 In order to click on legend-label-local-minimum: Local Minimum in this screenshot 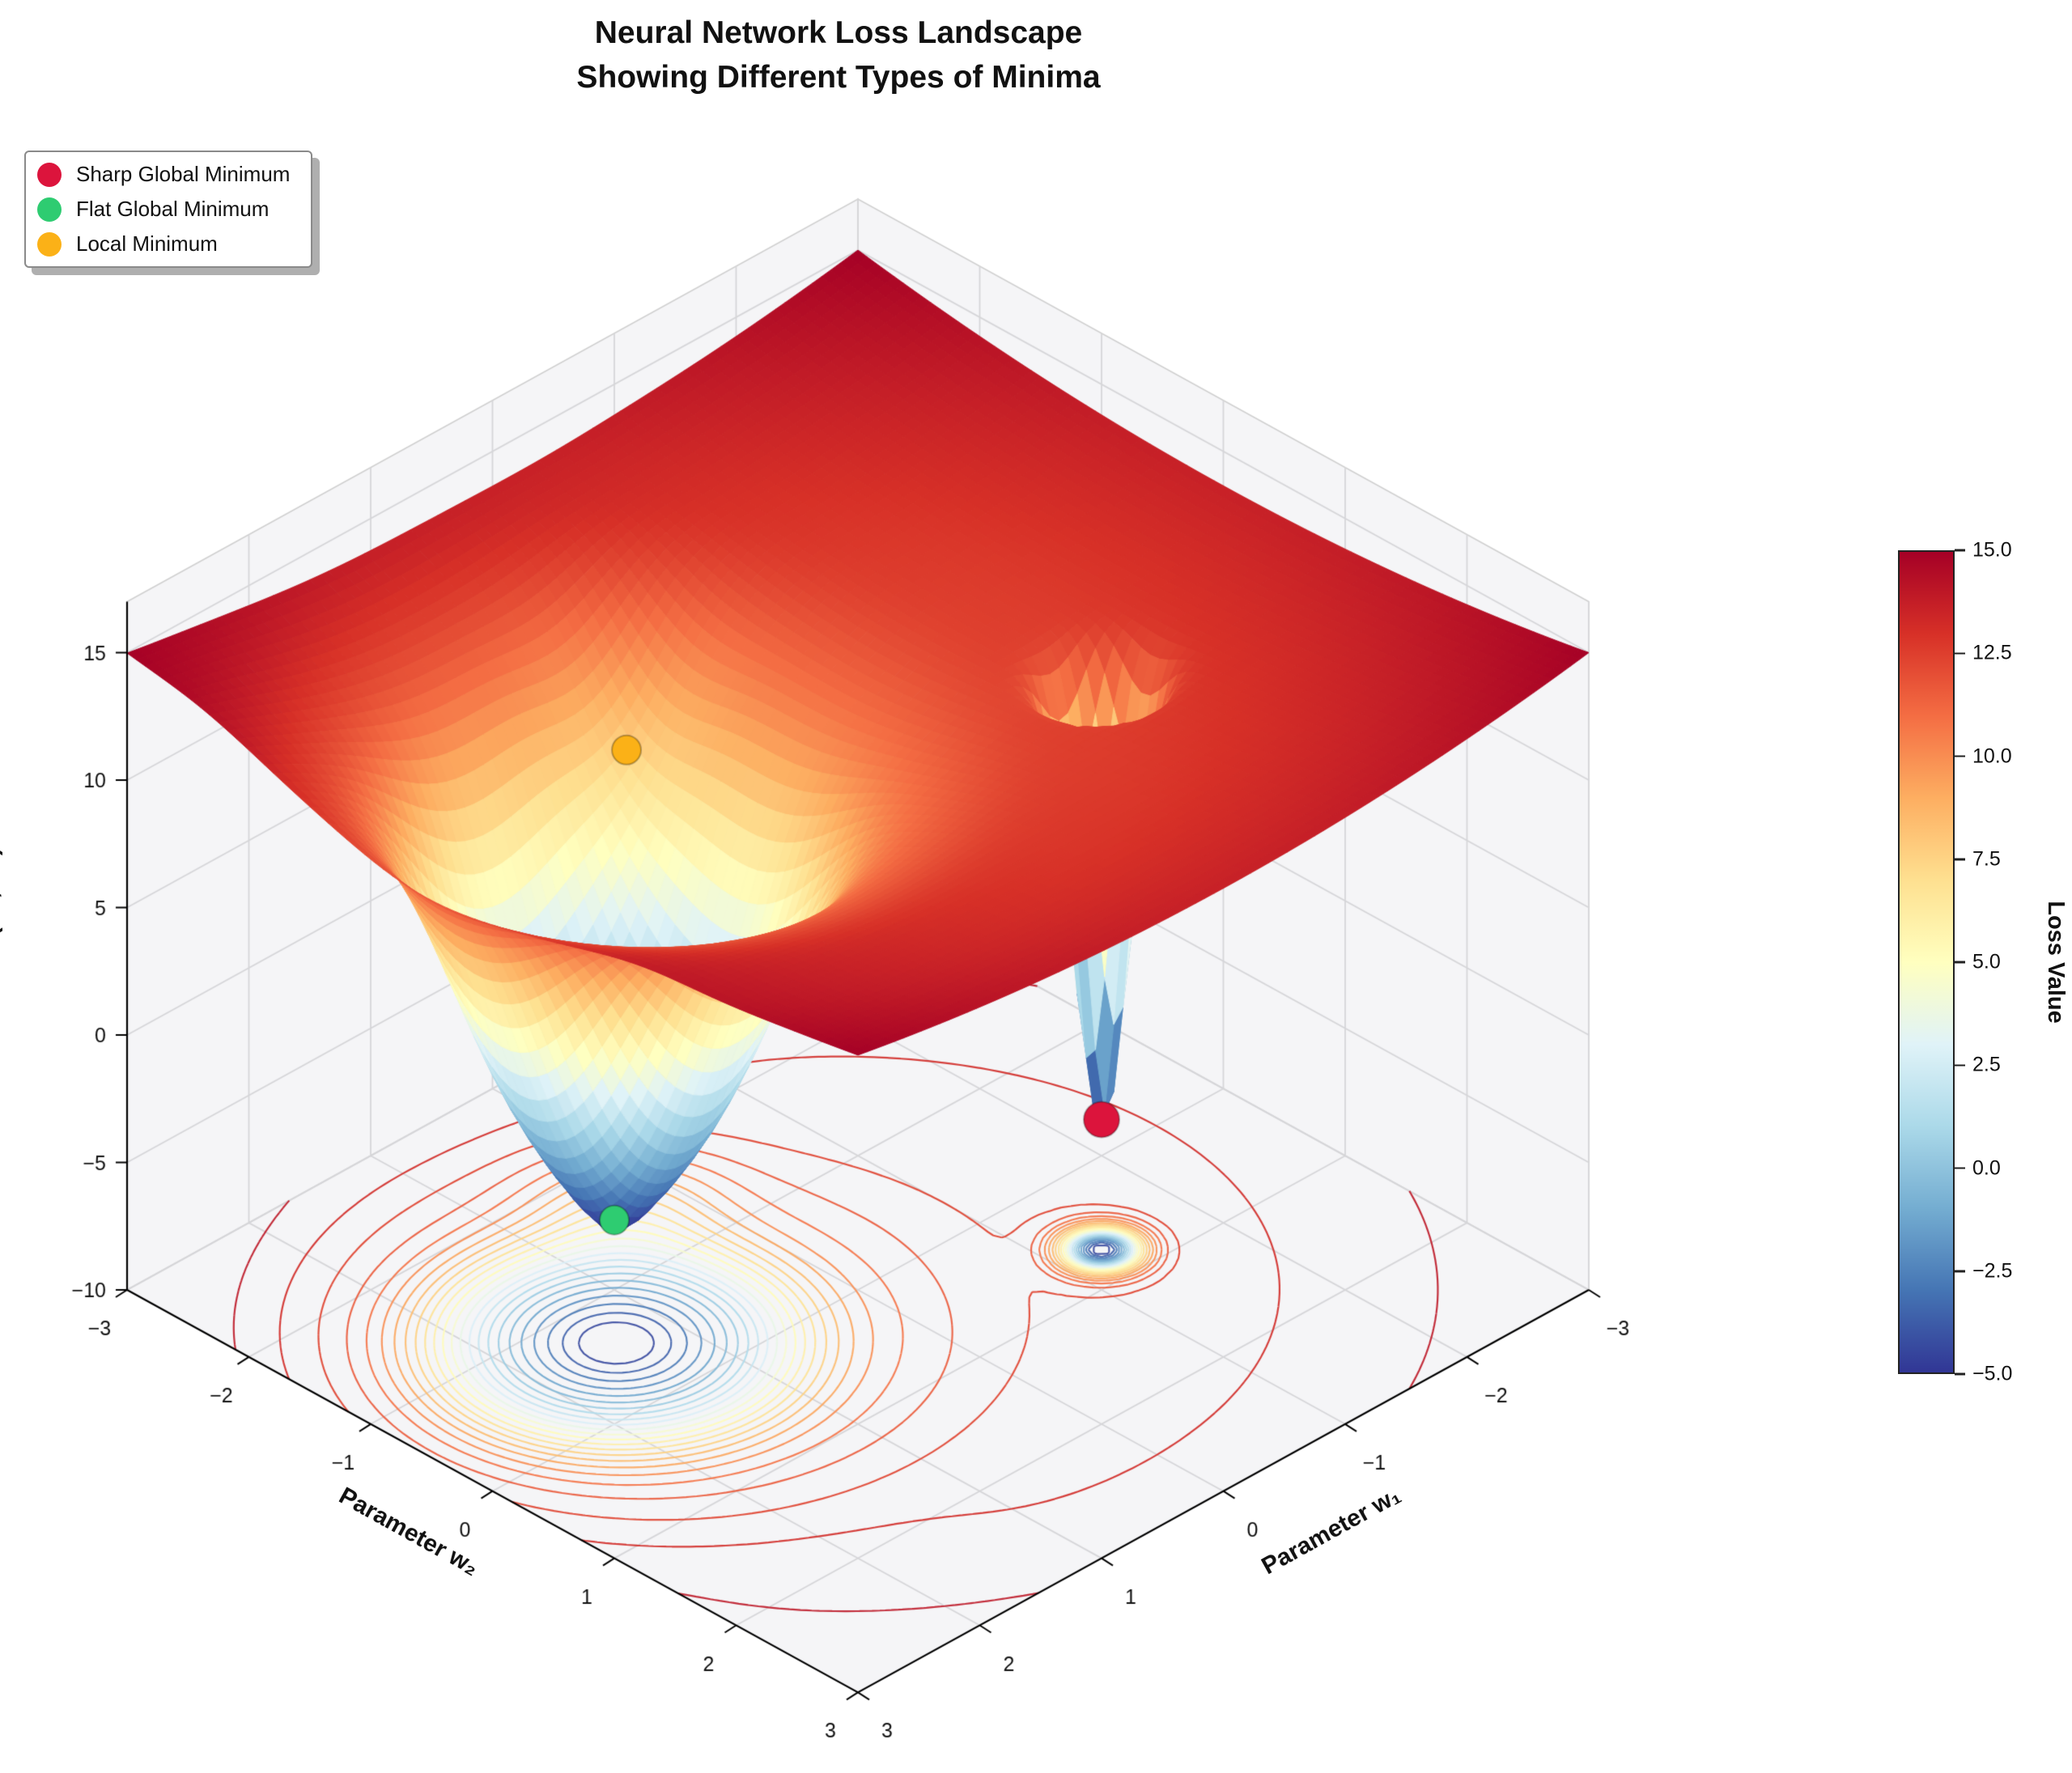, I will do `click(147, 243)`.